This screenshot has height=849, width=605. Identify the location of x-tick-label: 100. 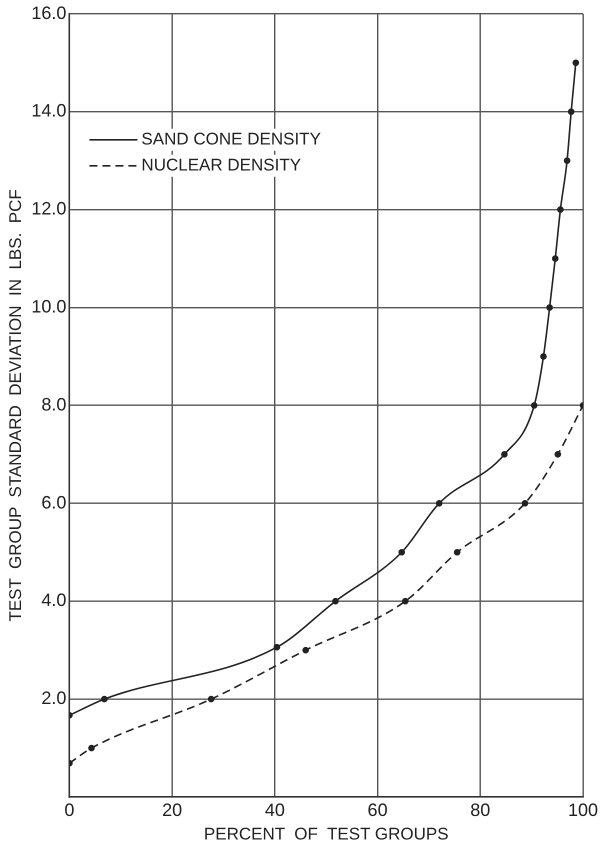
(583, 810).